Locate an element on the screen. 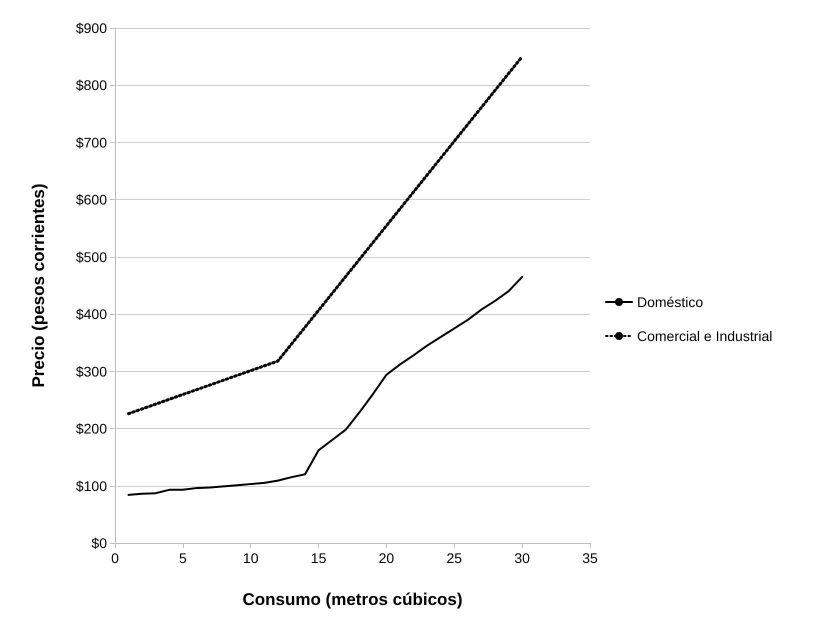  y-tick-label: $800 is located at coordinates (92, 85).